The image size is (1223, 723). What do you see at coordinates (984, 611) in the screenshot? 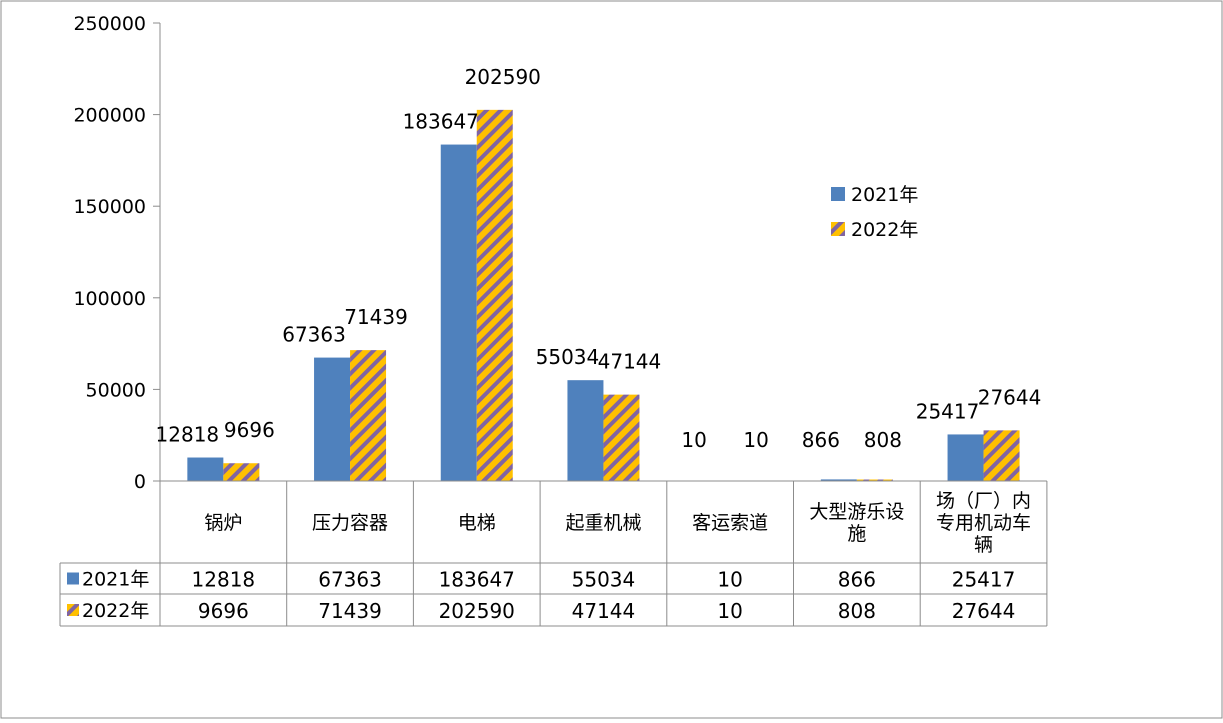
I see `table-cell-value: 27644` at bounding box center [984, 611].